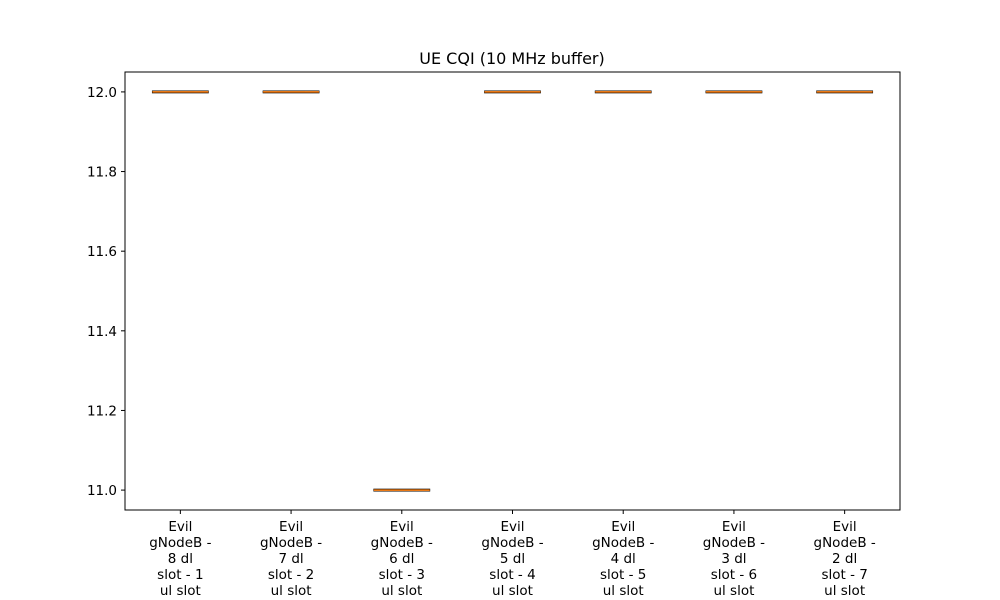  Describe the element at coordinates (180, 575) in the screenshot. I see `x-tick-label-line: slot - 1` at that location.